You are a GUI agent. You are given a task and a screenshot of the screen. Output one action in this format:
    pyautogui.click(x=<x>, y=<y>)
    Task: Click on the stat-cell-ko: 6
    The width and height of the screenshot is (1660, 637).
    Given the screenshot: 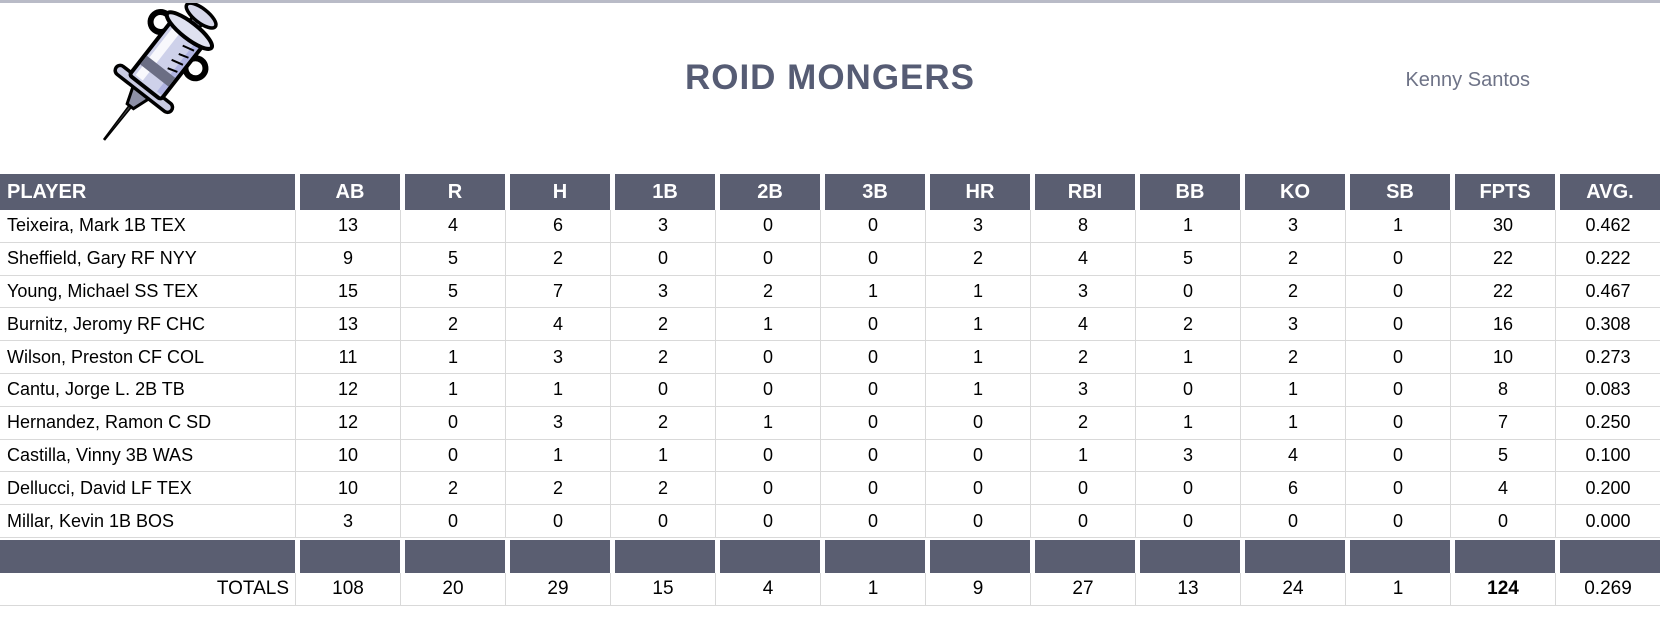 What is the action you would take?
    pyautogui.click(x=1292, y=489)
    